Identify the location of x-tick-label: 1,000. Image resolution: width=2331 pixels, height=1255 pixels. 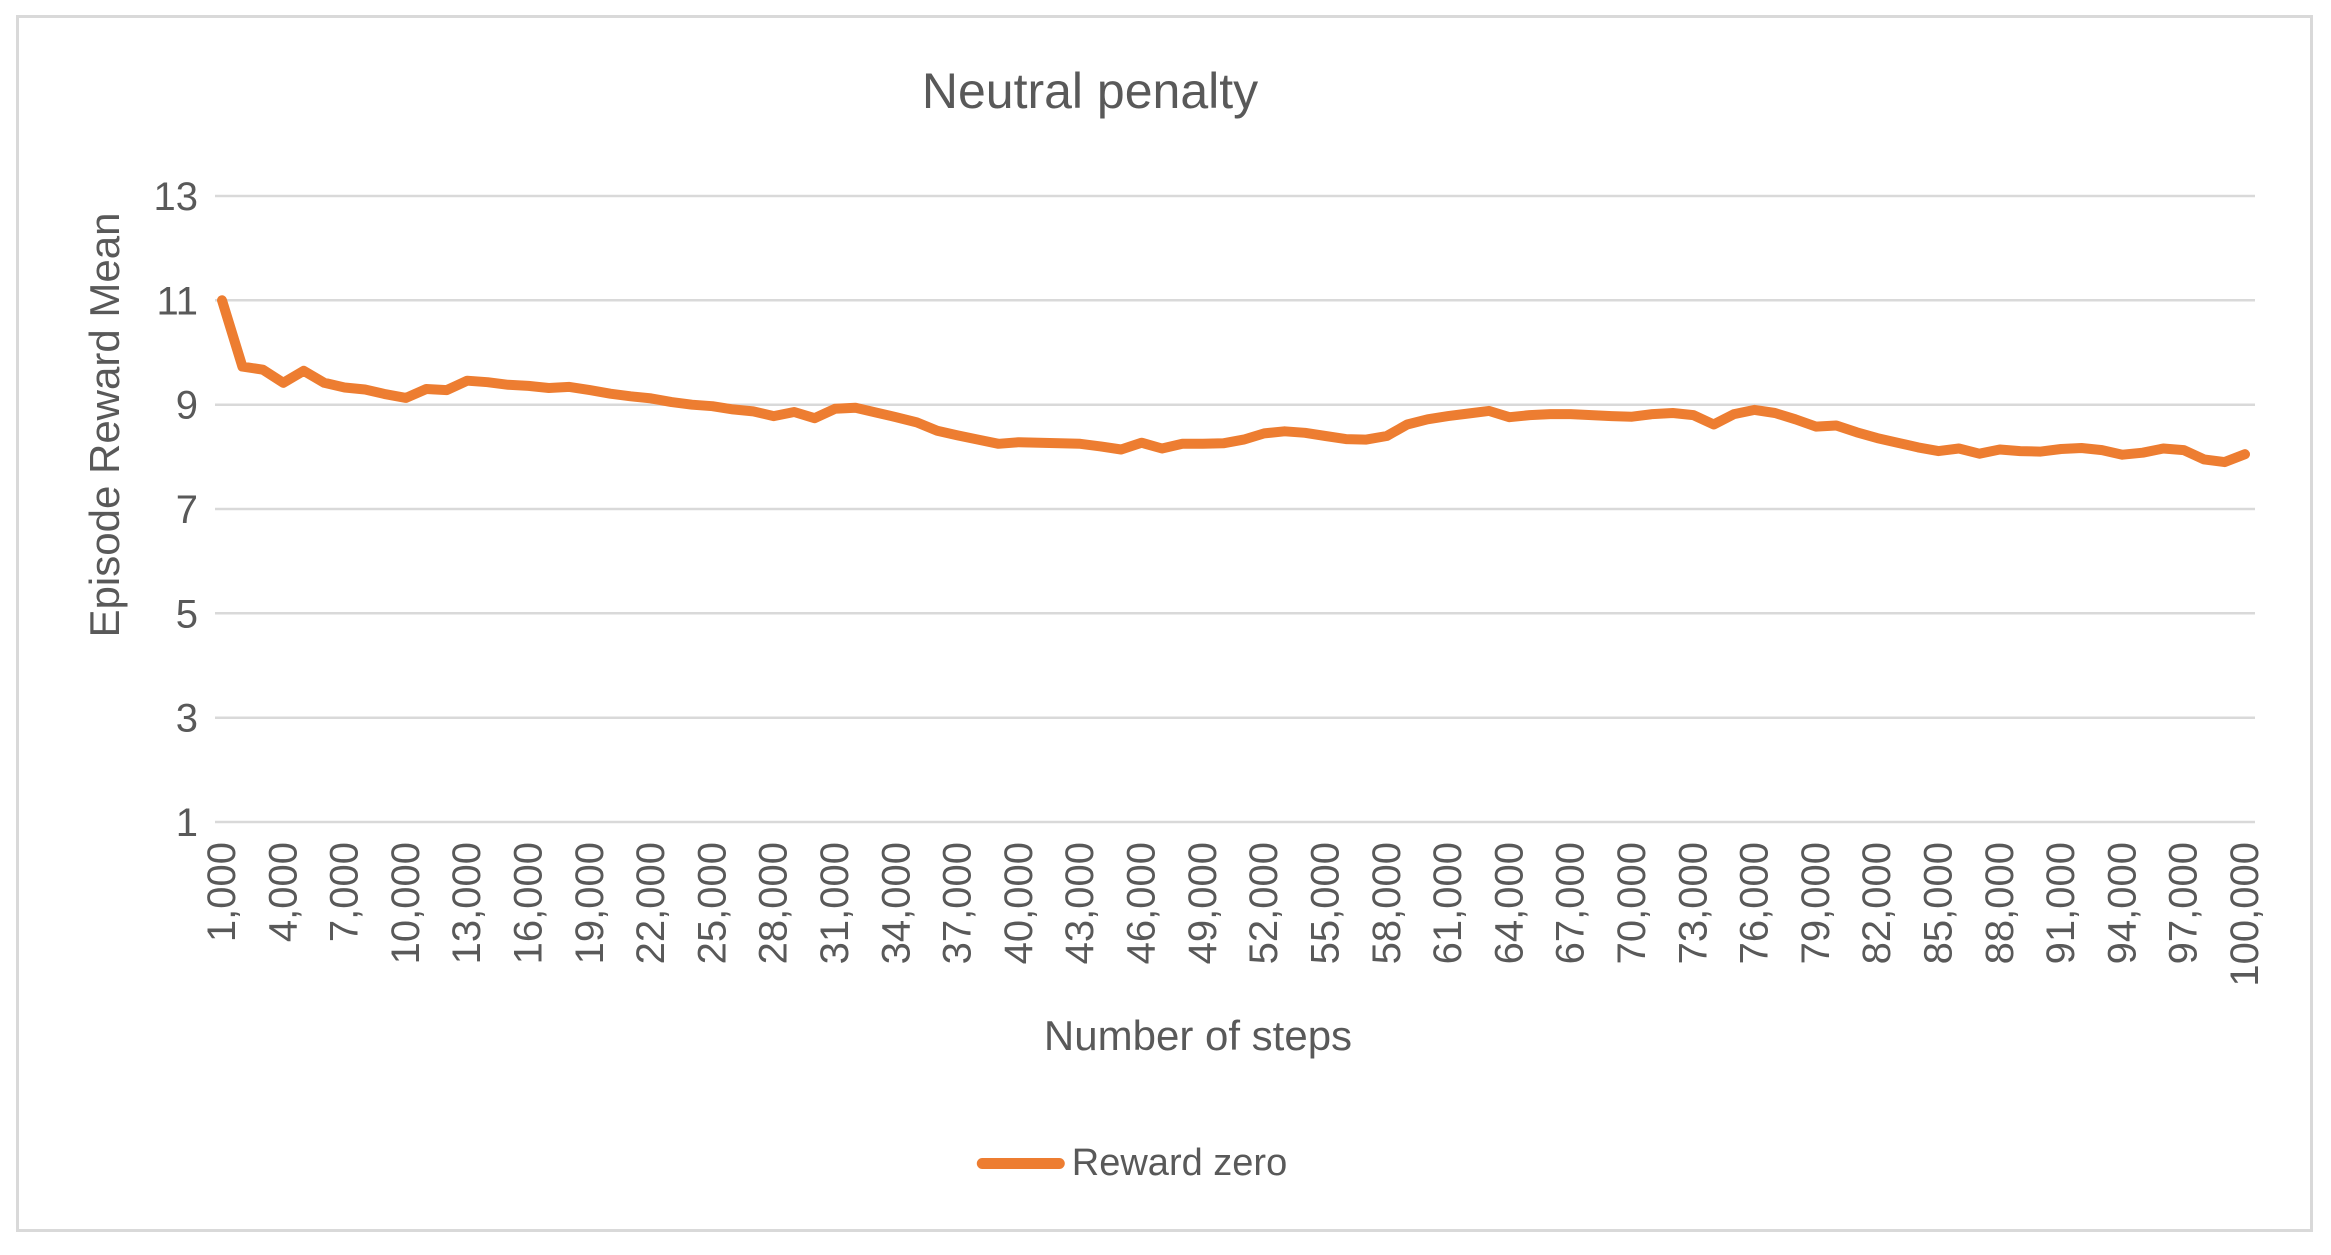
(222, 892).